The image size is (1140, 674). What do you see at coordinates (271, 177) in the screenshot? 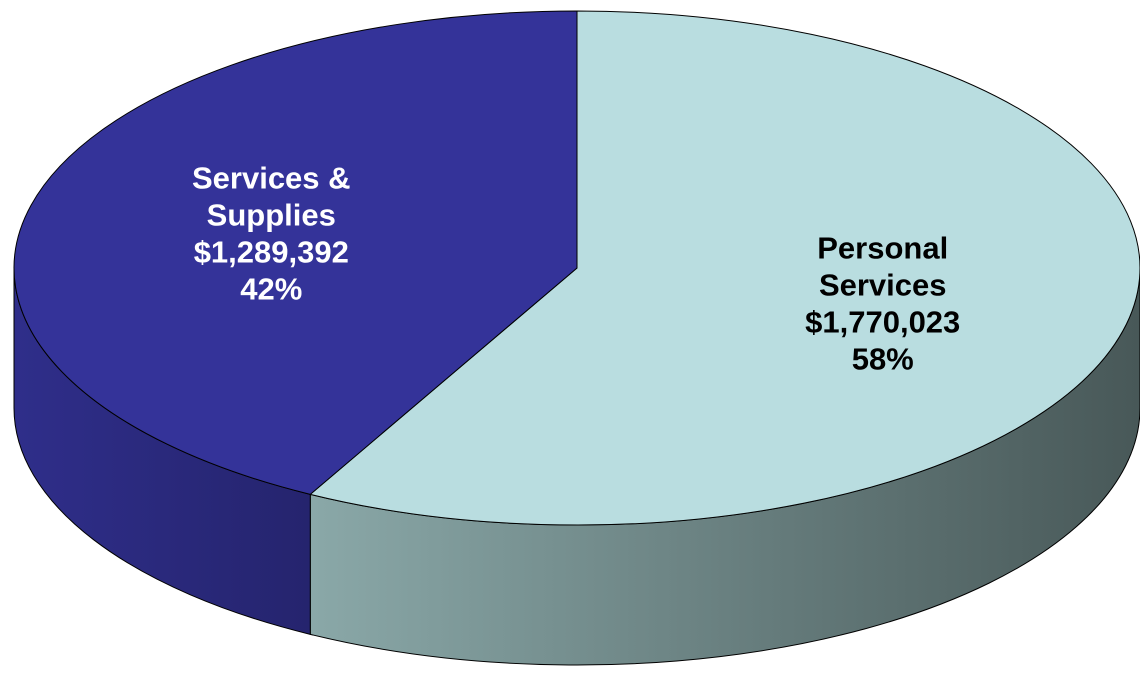
I see `slice-name-line: Services &` at bounding box center [271, 177].